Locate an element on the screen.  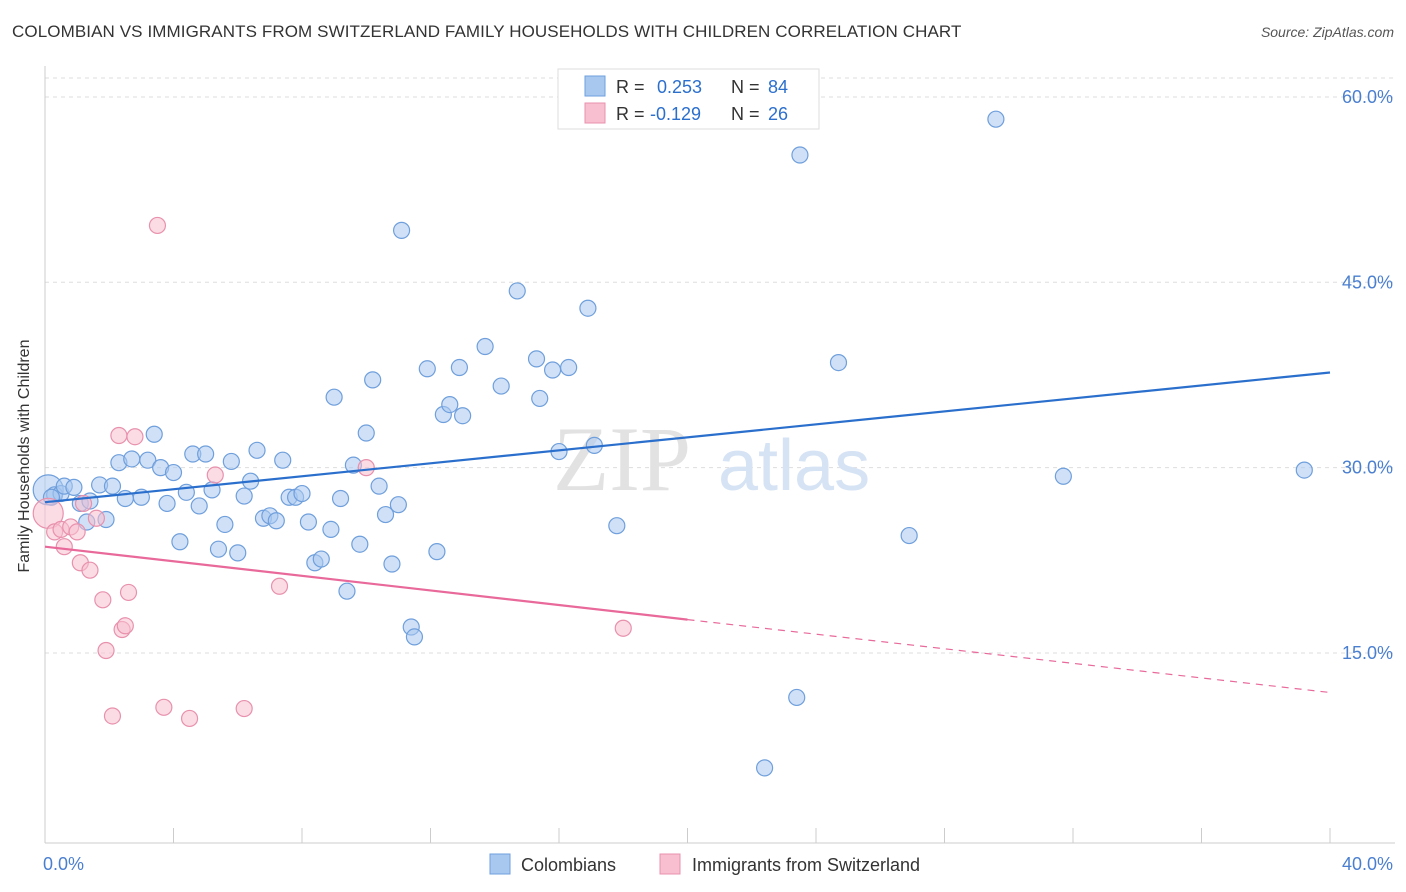
y-axis-label: Family Households with Children is located at coordinates (24, 456).